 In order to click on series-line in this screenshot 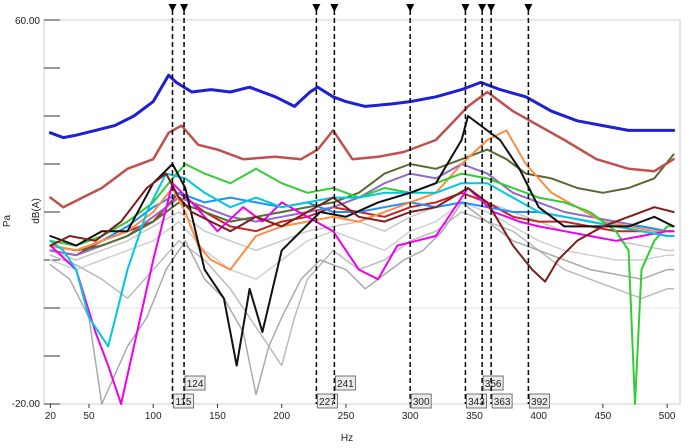, I will do `click(362, 106)`.